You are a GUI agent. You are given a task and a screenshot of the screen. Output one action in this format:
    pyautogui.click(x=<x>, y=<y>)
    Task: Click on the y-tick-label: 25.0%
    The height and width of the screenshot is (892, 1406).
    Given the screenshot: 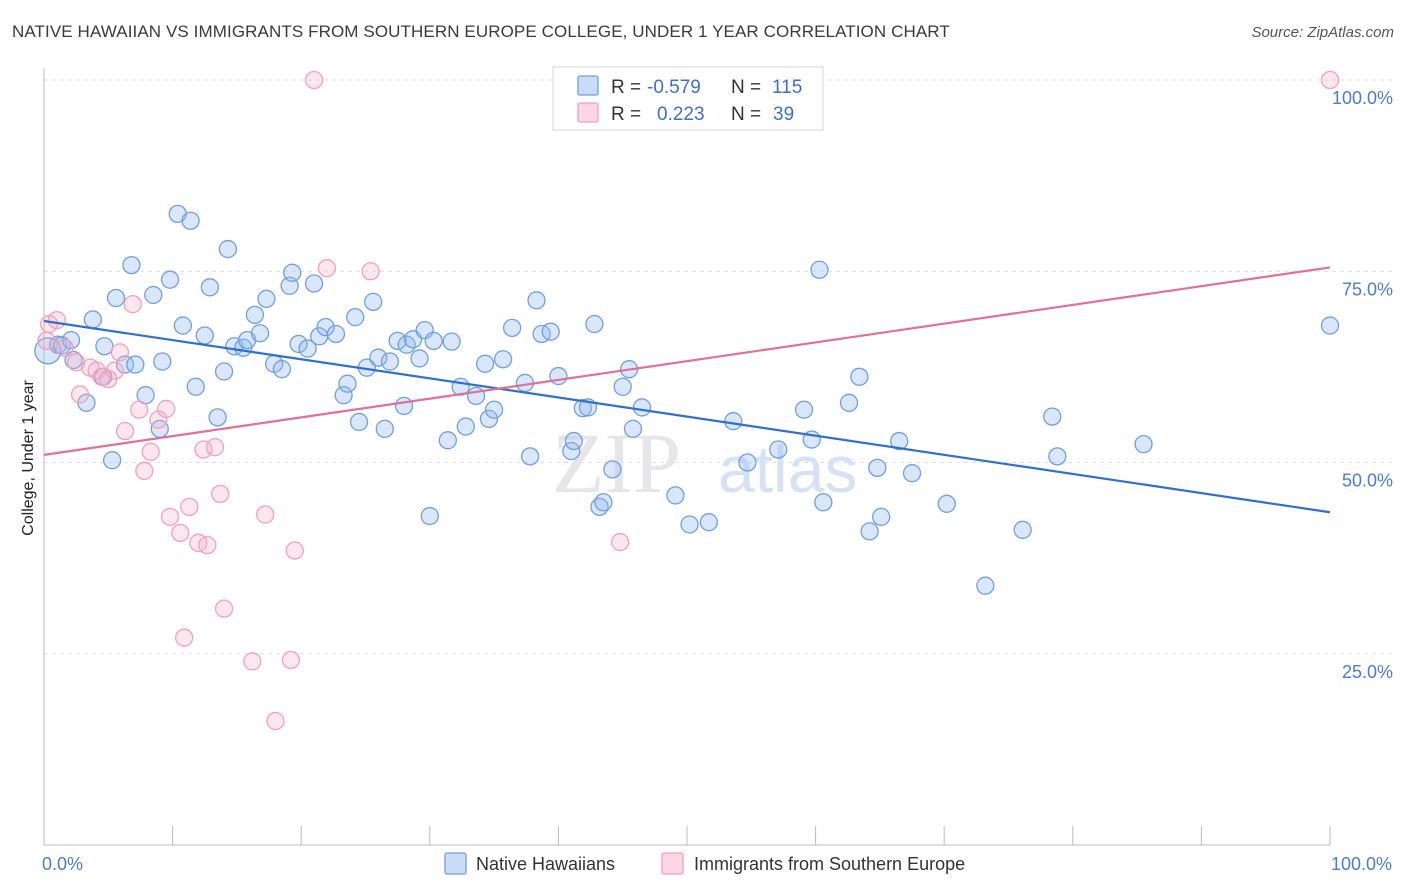 What is the action you would take?
    pyautogui.click(x=1367, y=672)
    